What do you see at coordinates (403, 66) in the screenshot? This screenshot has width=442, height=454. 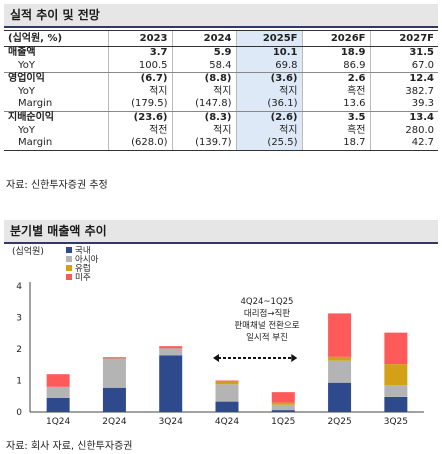 I see `table-cell: 67.0` at bounding box center [403, 66].